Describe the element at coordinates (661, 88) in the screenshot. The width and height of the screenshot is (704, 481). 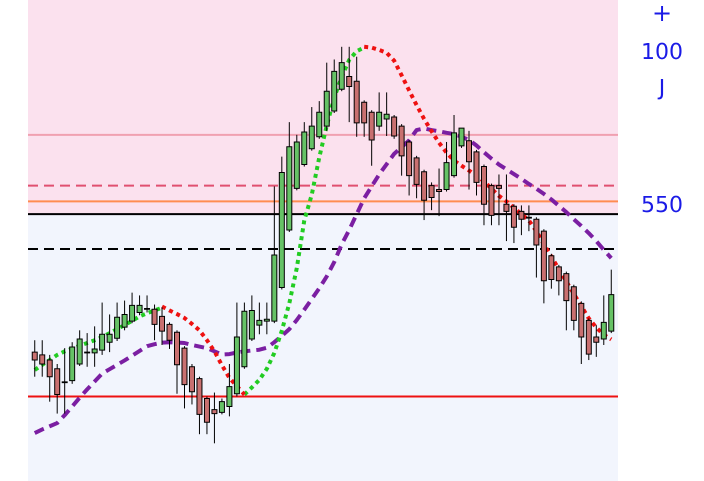
I see `text: J` at that location.